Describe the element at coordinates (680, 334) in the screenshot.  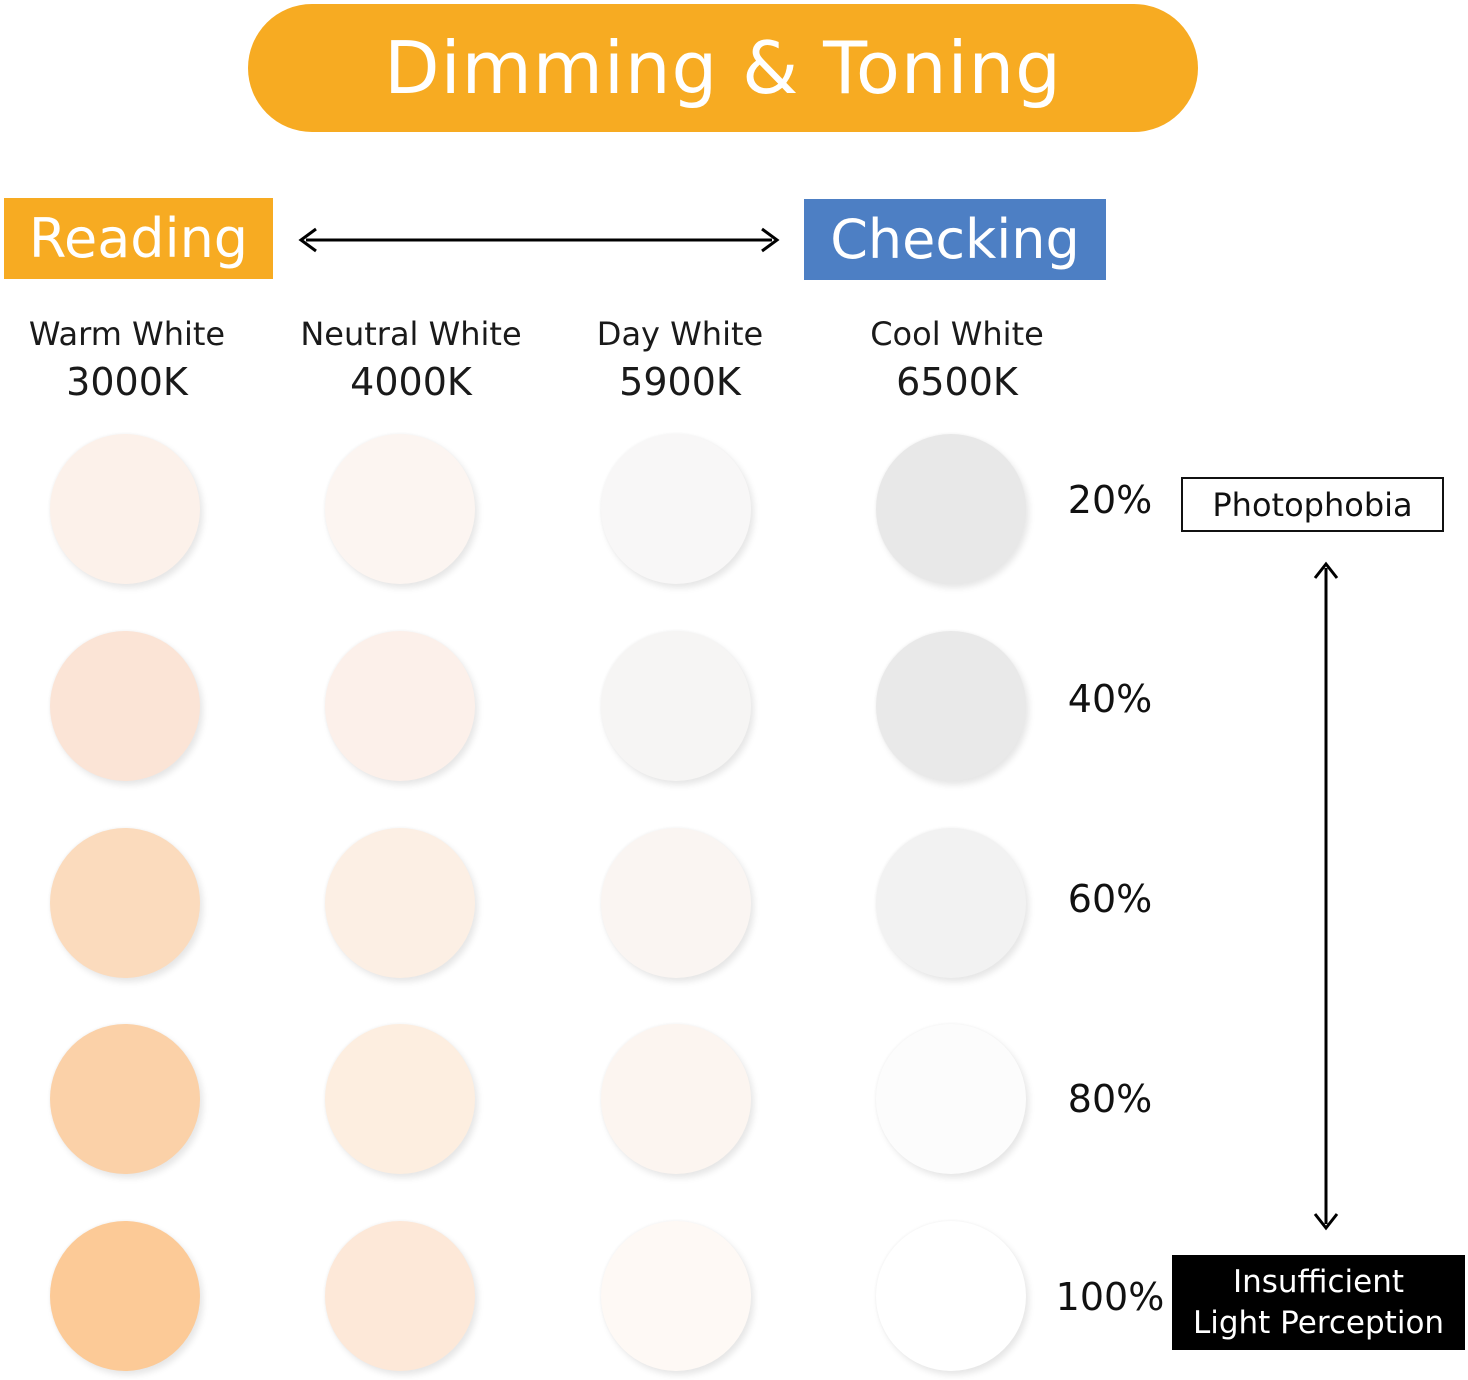
I see `column-name: Day White` at that location.